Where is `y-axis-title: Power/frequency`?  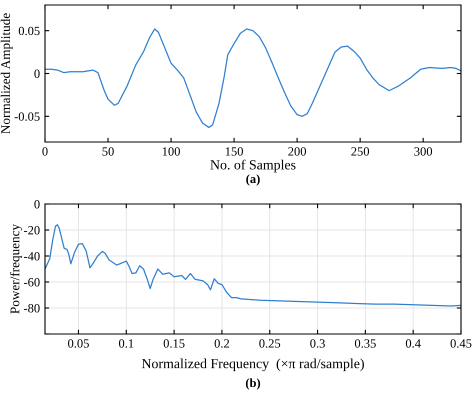
y-axis-title: Power/frequency is located at coordinates (16, 269).